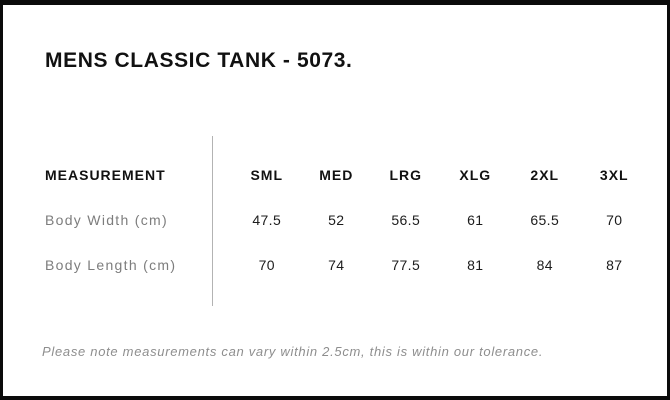 This screenshot has width=670, height=400. What do you see at coordinates (544, 265) in the screenshot?
I see `body-length-value-2xl: 84` at bounding box center [544, 265].